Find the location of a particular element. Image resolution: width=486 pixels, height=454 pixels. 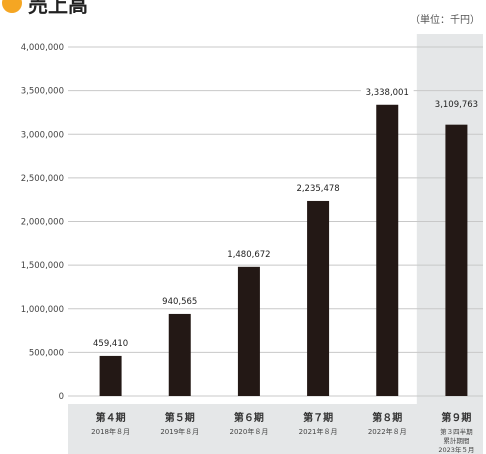

x-tick-sublabel: 2019年８月 is located at coordinates (179, 431).